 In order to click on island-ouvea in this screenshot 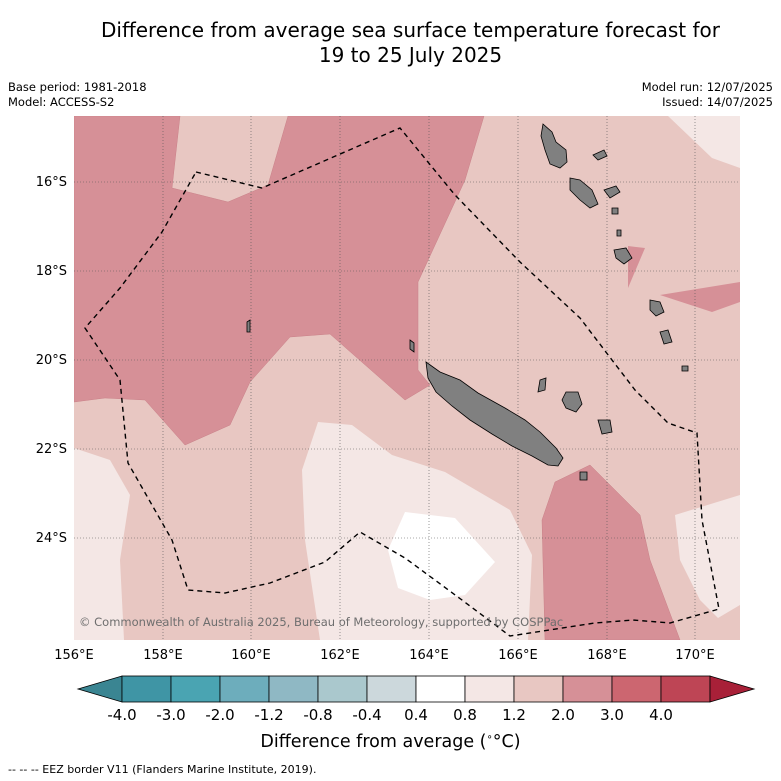, I will do `click(542, 385)`.